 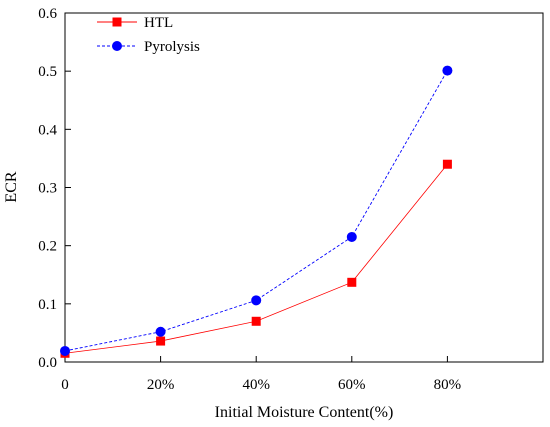 I want to click on y-tick-label: 0.4, so click(x=47, y=130).